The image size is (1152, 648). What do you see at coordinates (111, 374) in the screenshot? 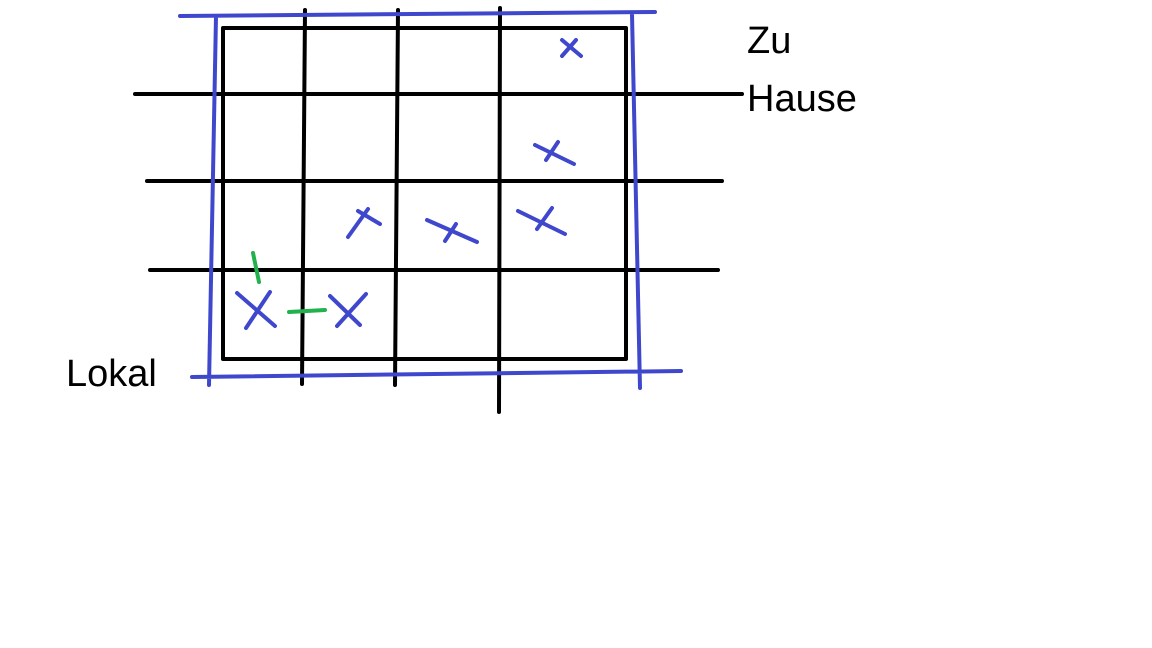
I see `label-lokal: Lokal` at bounding box center [111, 374].